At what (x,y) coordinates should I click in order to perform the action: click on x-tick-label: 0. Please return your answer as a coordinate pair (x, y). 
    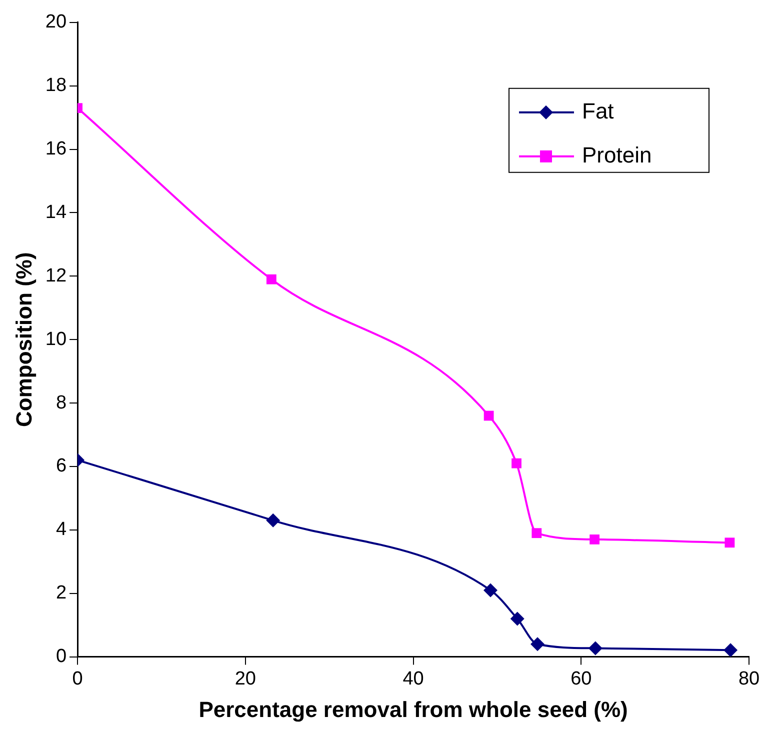
    Looking at the image, I should click on (77, 679).